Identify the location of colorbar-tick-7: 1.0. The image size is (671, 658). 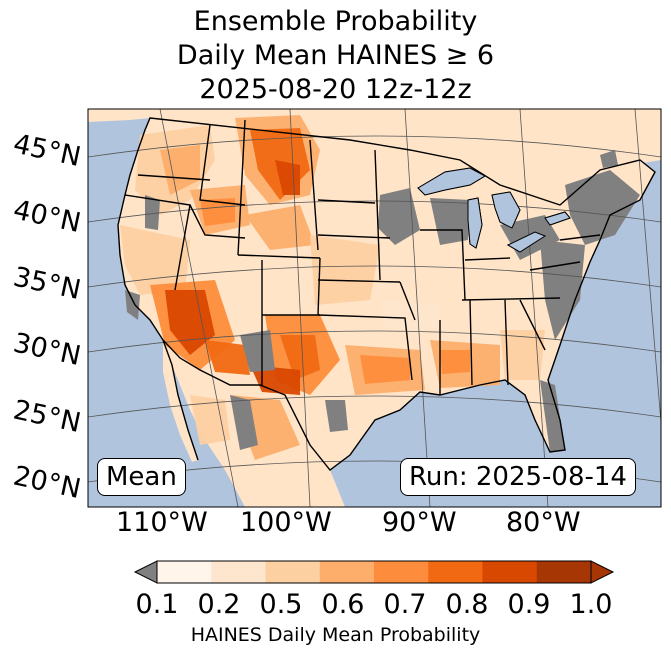
(591, 604).